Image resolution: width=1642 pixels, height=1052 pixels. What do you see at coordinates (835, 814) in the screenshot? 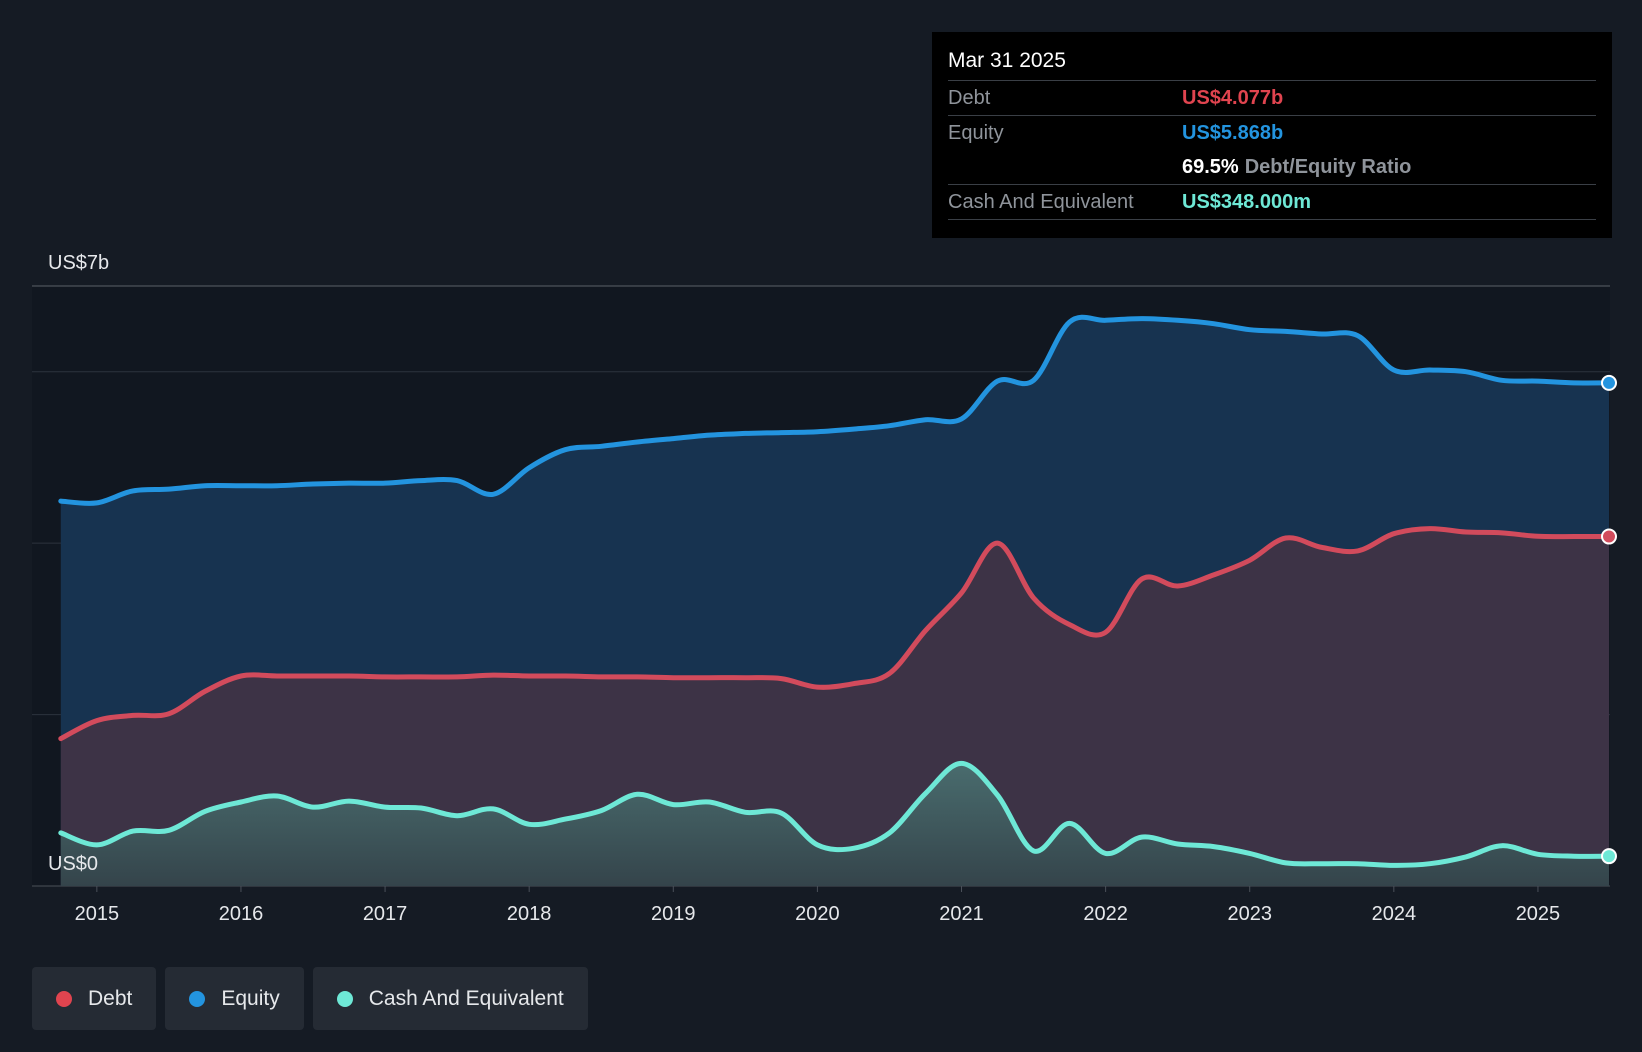
I see `cash-line` at bounding box center [835, 814].